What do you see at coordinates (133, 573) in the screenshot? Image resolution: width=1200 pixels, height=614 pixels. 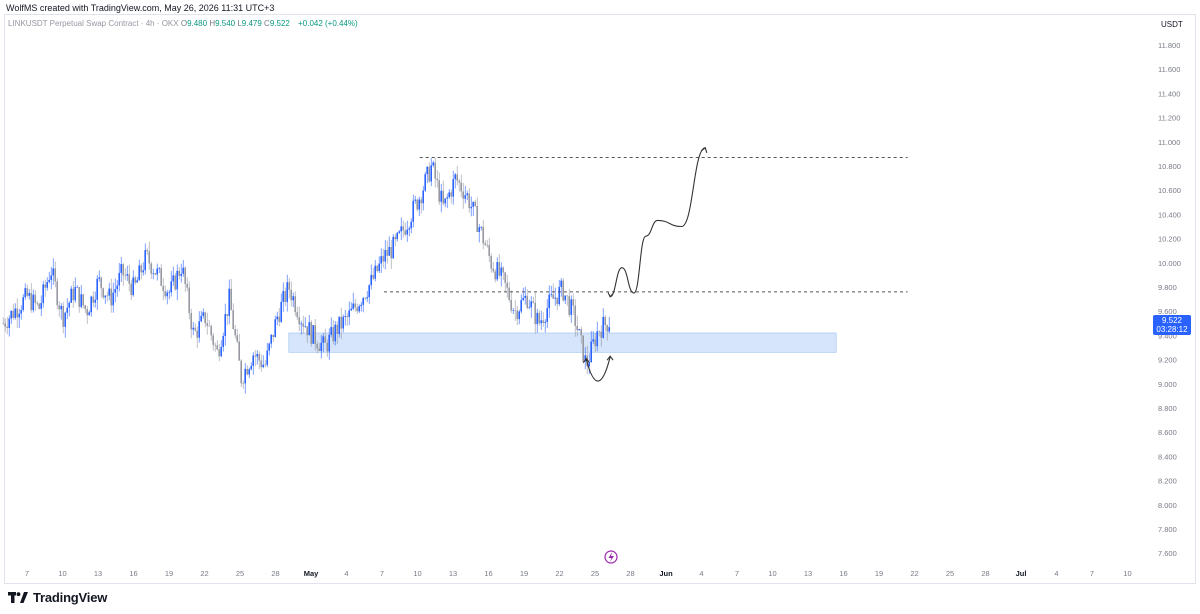 I see `time-tick-label: 16` at bounding box center [133, 573].